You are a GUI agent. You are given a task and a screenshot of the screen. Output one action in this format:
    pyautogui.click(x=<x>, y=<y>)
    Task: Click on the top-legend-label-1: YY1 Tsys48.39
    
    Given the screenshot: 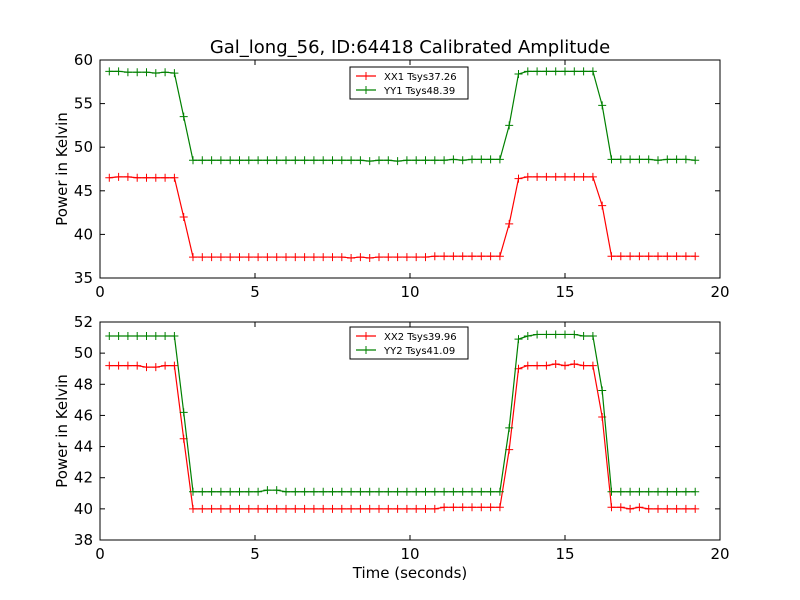 What is the action you would take?
    pyautogui.click(x=419, y=91)
    